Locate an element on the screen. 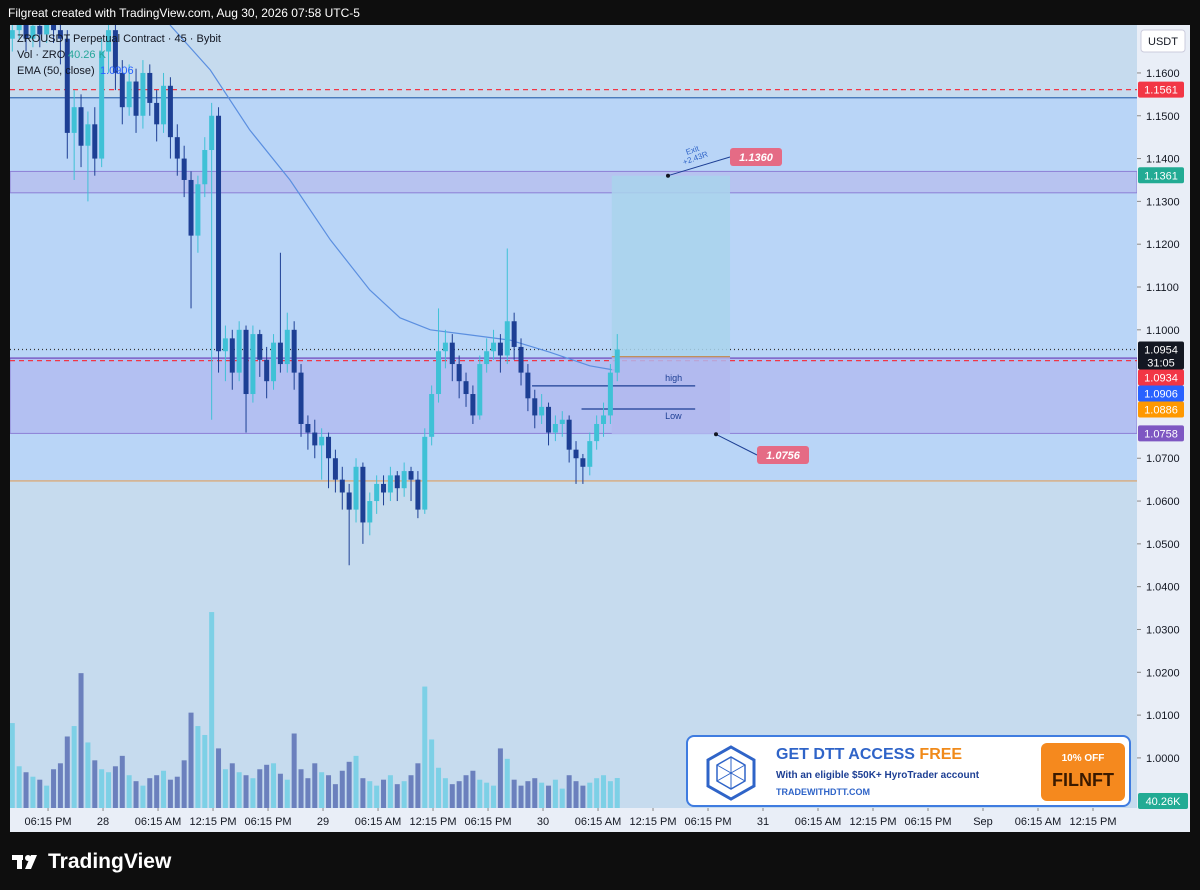 Image resolution: width=1200 pixels, height=890 pixels. stop-point is located at coordinates (716, 434).